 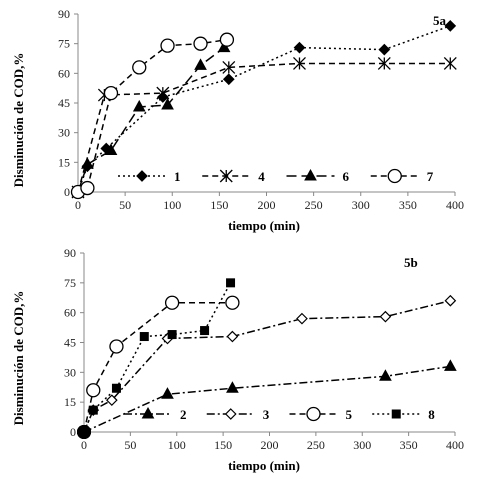 I want to click on panel-5a-legend-item-6: 6, so click(x=318, y=176).